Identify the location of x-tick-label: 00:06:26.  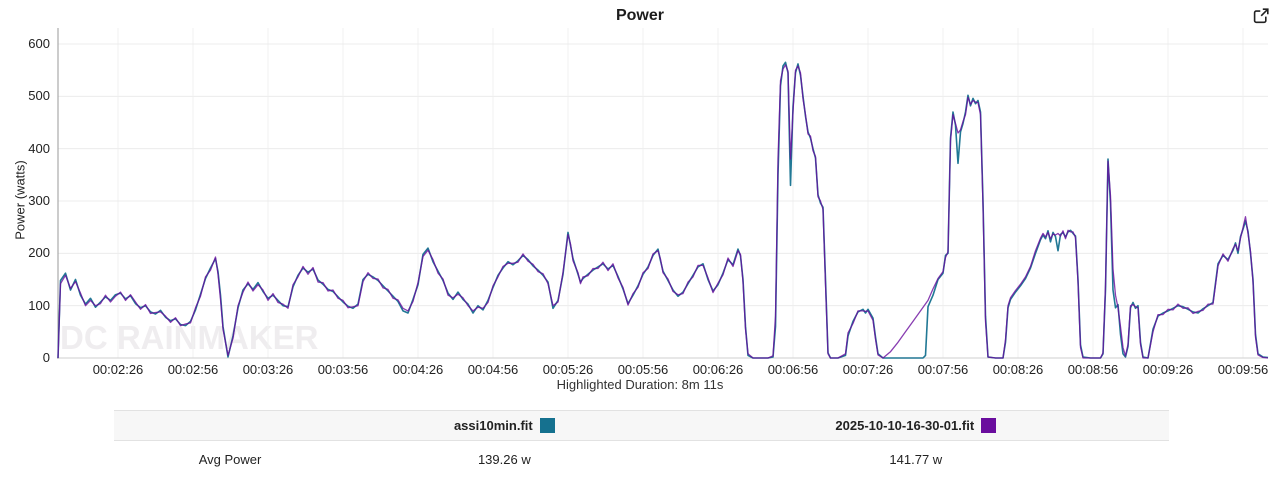
(718, 369).